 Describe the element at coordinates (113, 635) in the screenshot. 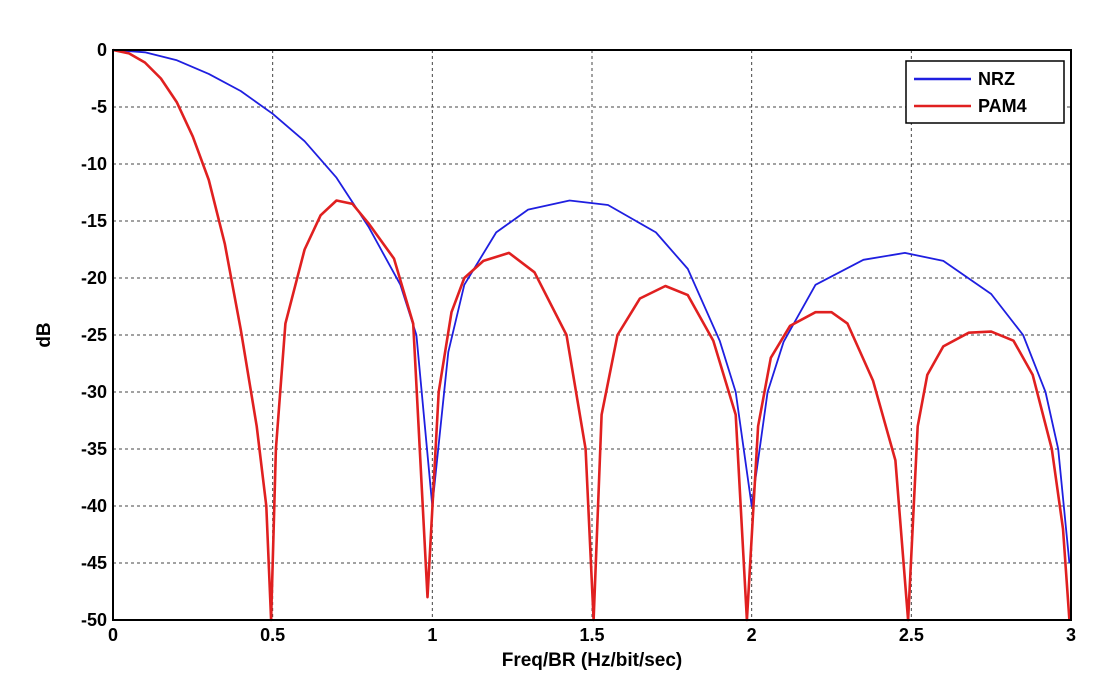

I see `x-tick-label: 0` at that location.